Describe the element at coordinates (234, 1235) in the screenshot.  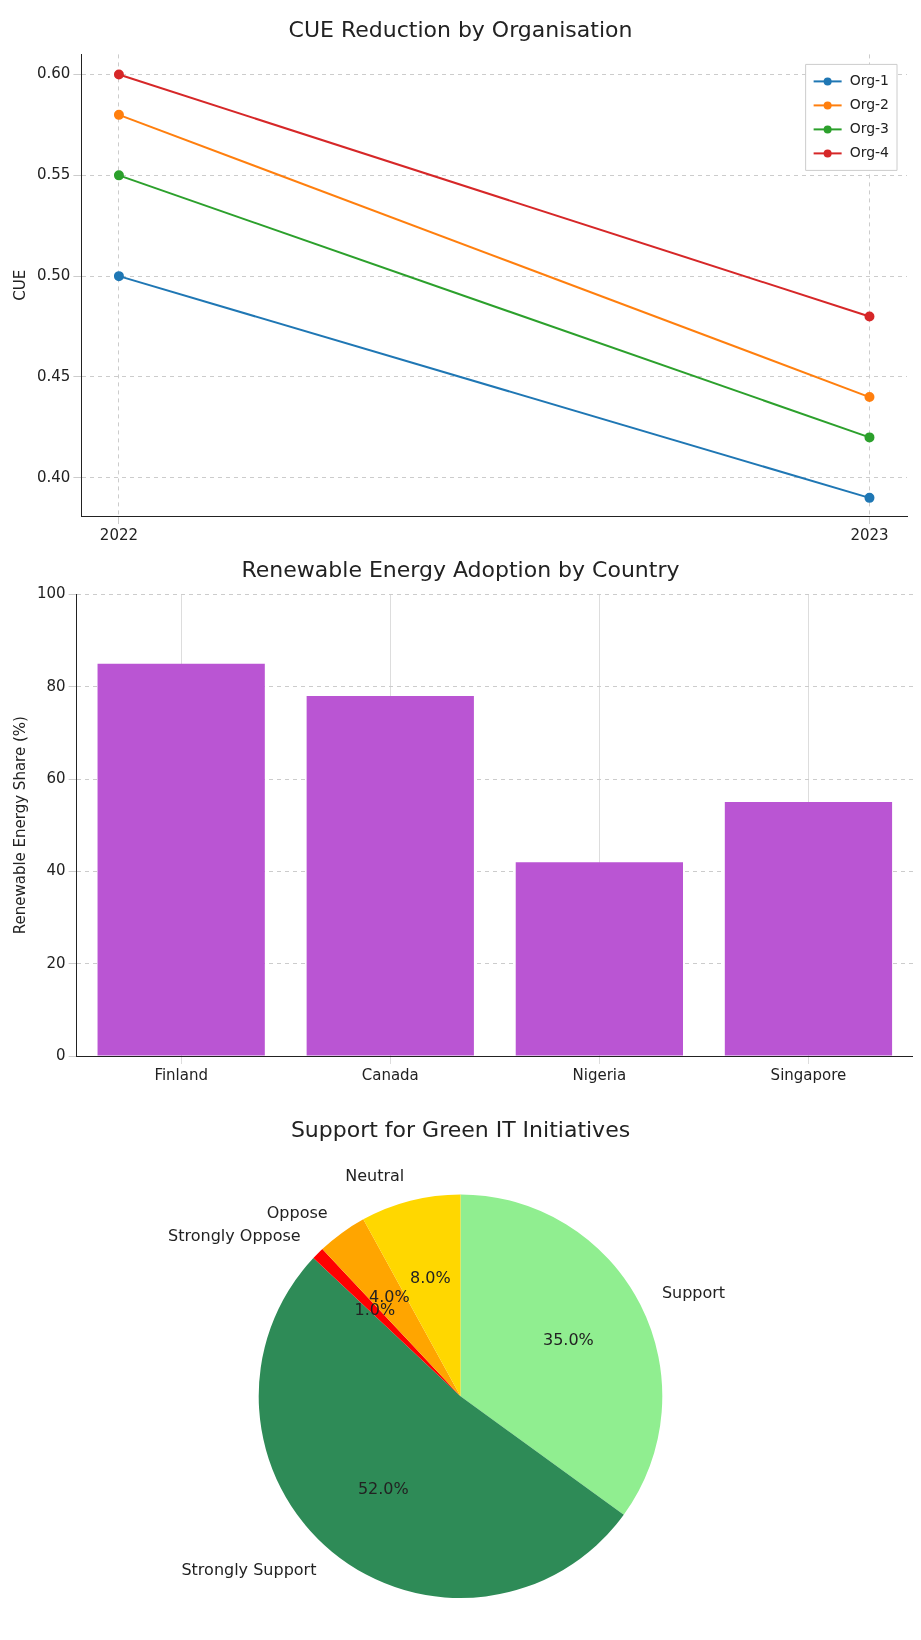
I see `slice-label: Strongly Oppose` at that location.